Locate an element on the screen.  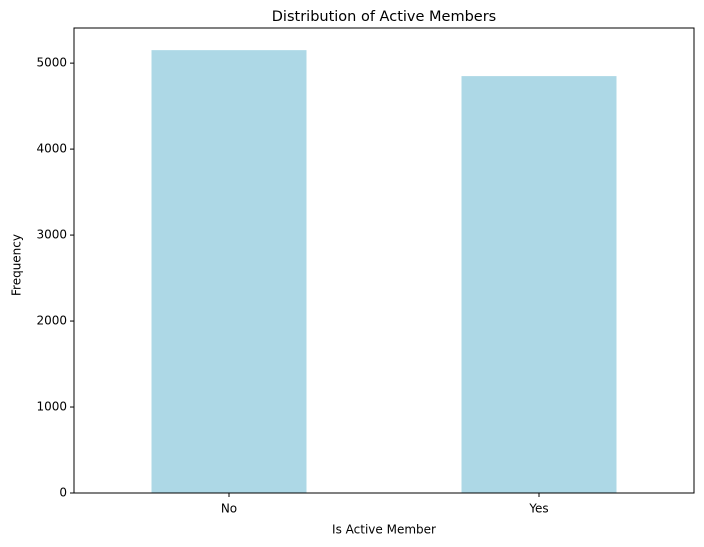
y-tick-label: 2000 is located at coordinates (51, 321).